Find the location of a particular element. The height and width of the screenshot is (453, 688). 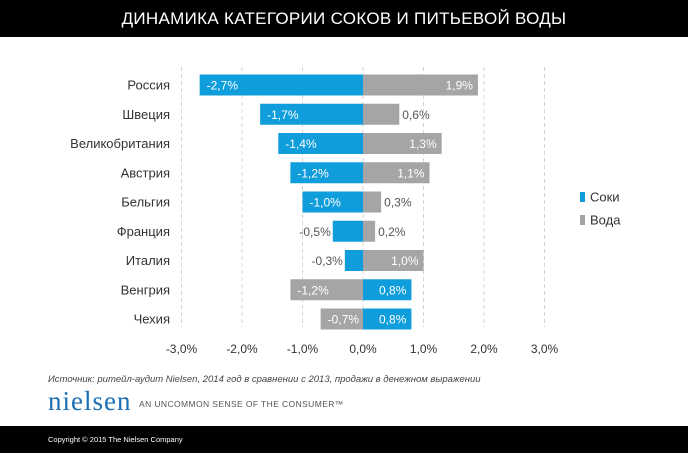

x-tick-label: -1,0% is located at coordinates (303, 349).